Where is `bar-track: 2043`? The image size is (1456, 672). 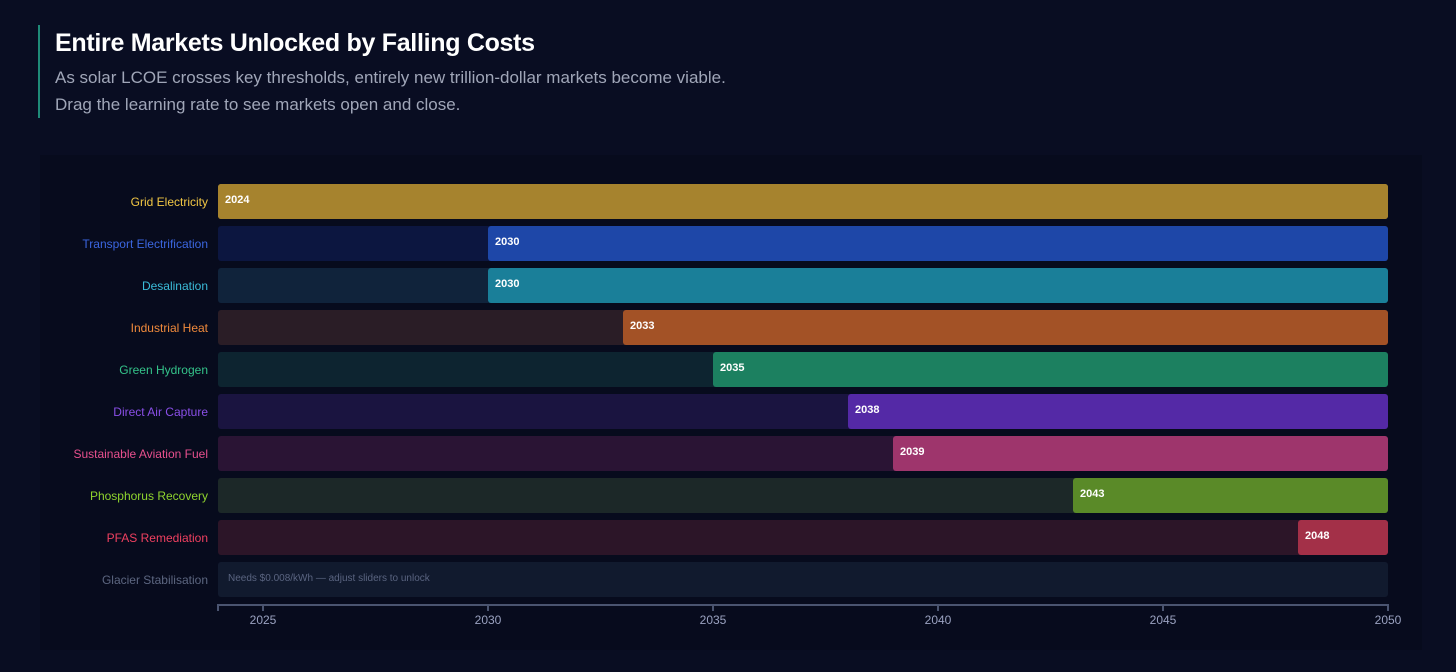 bar-track: 2043 is located at coordinates (803, 495).